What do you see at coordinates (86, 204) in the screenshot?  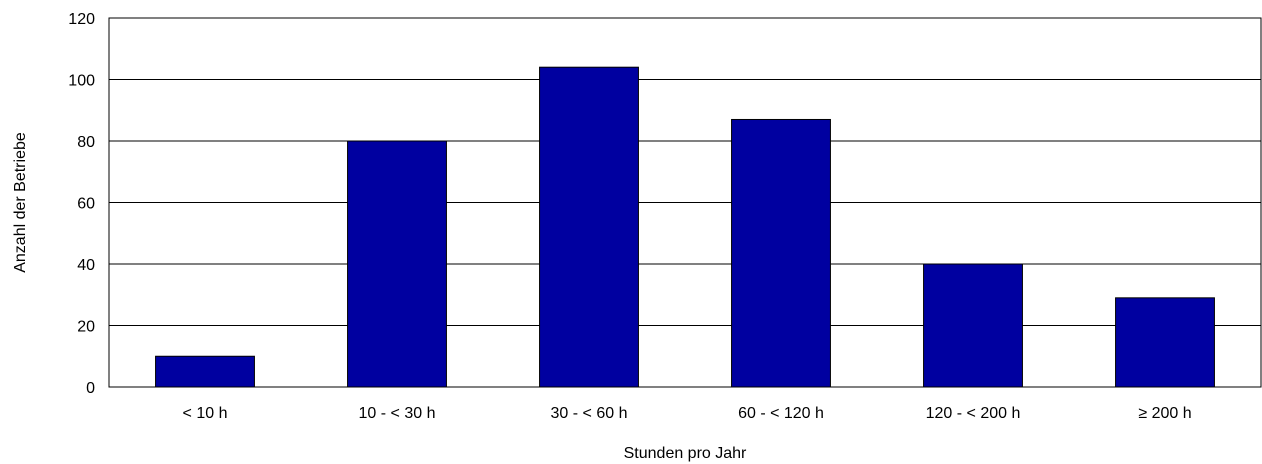 I see `y-tick-label: 60` at bounding box center [86, 204].